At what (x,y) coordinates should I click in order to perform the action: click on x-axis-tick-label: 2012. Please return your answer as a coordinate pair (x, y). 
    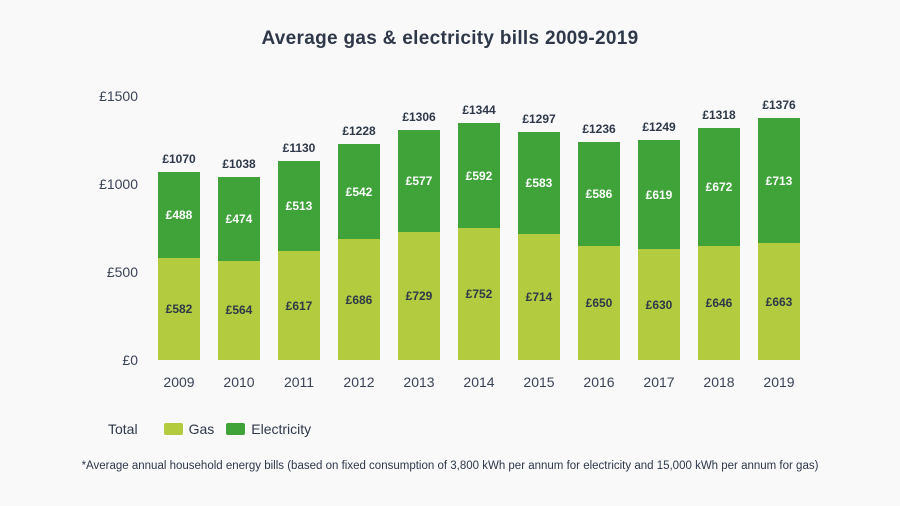
    Looking at the image, I should click on (359, 382).